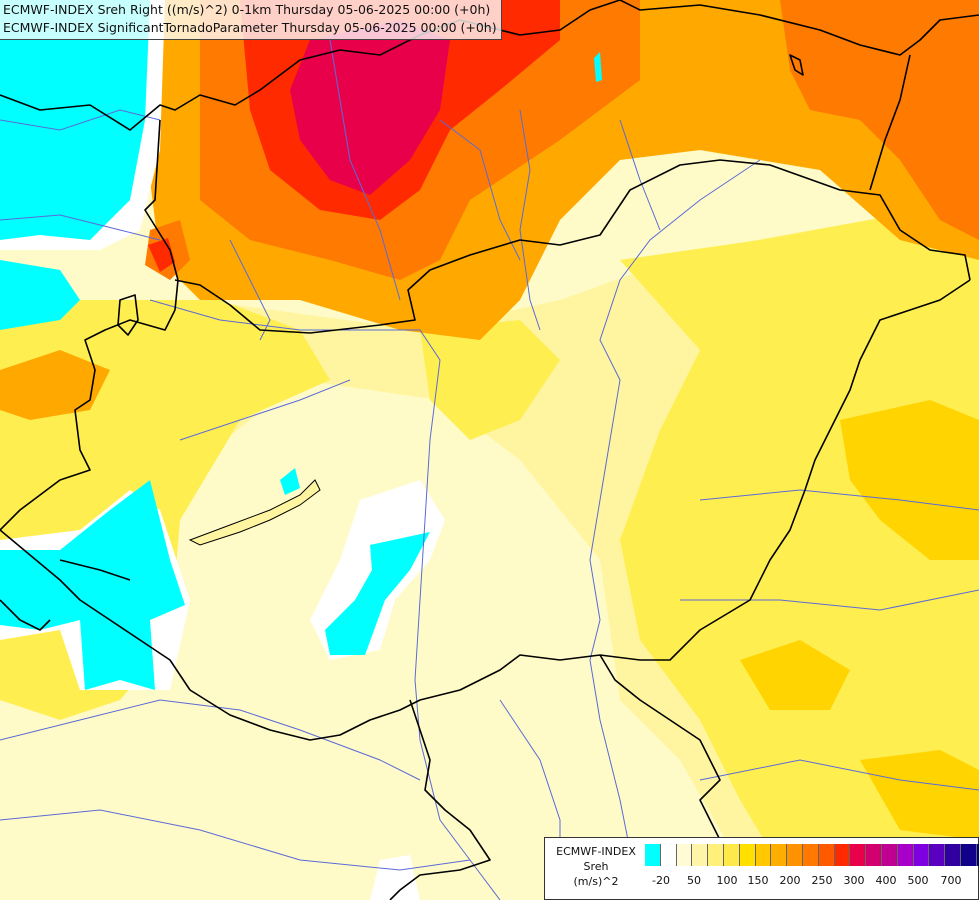  What do you see at coordinates (822, 880) in the screenshot?
I see `legend-tick-label: 250` at bounding box center [822, 880].